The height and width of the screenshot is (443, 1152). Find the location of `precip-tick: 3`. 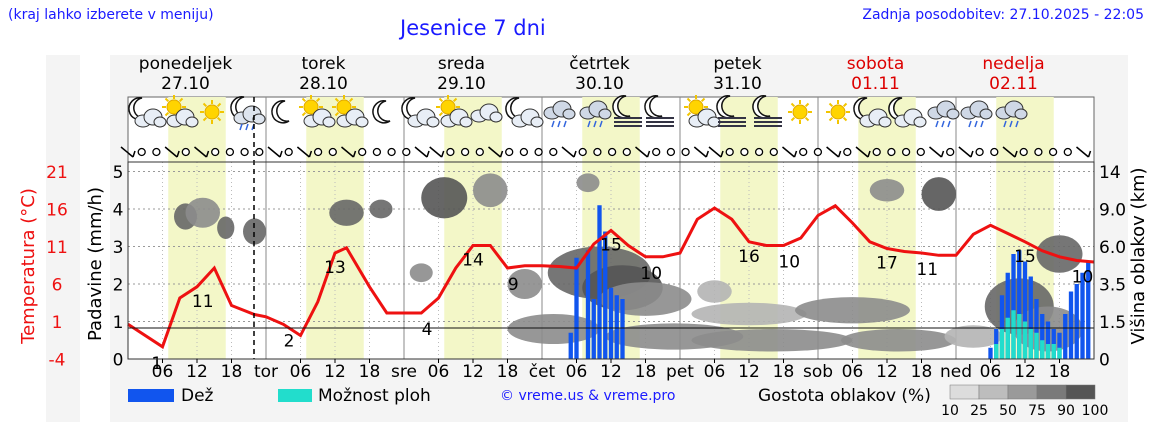

precip-tick: 3 is located at coordinates (118, 248).